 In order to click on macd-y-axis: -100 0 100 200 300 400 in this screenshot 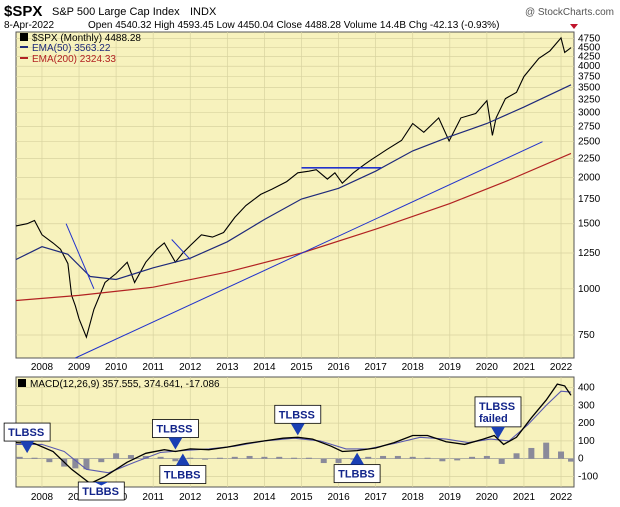, I will do `click(588, 433)`.